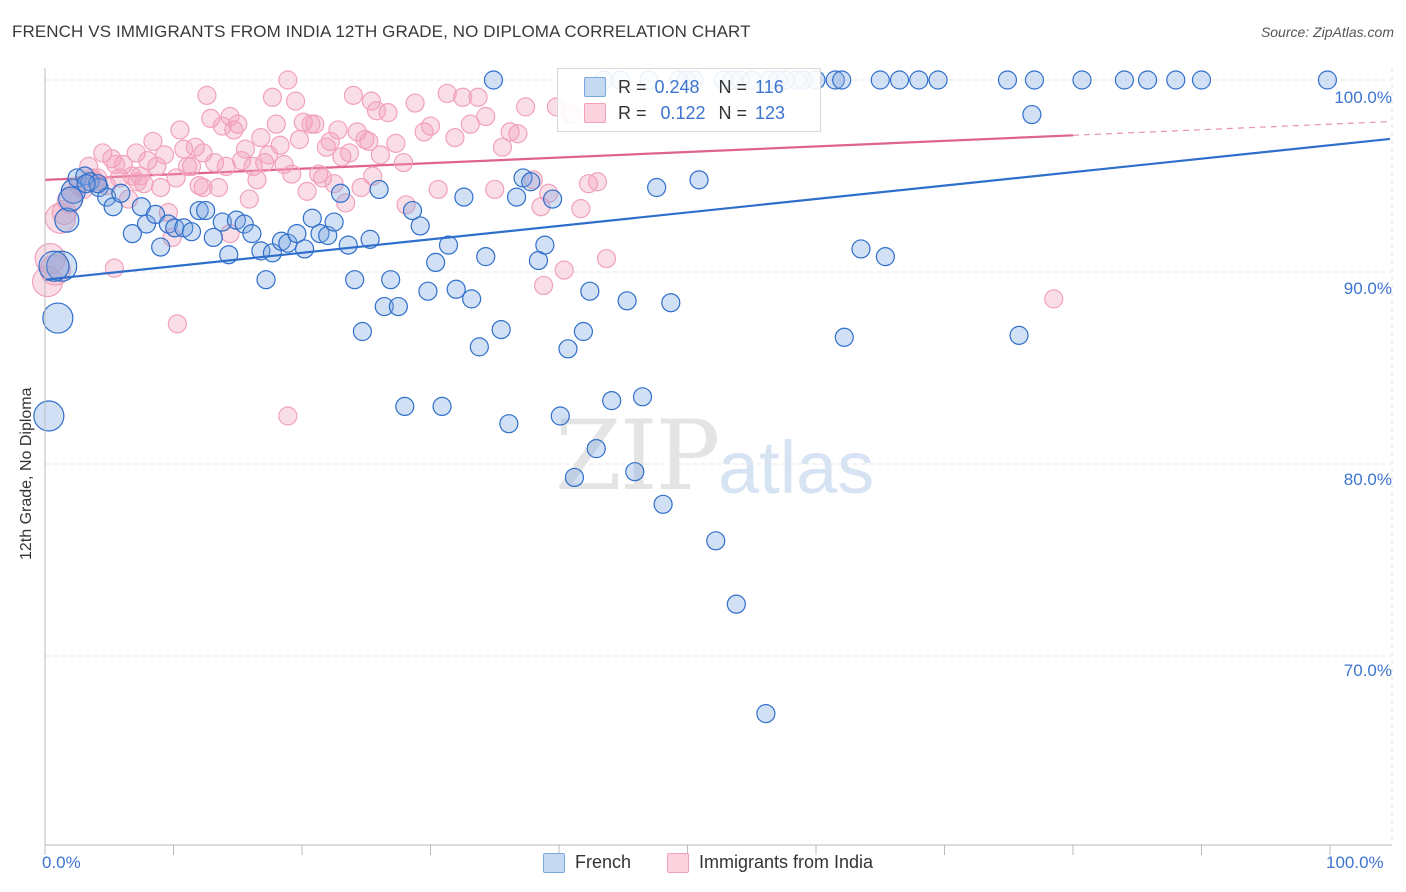 Image resolution: width=1406 pixels, height=892 pixels. Describe the element at coordinates (1355, 862) in the screenshot. I see `x-tick-label-max: 100.0%` at that location.